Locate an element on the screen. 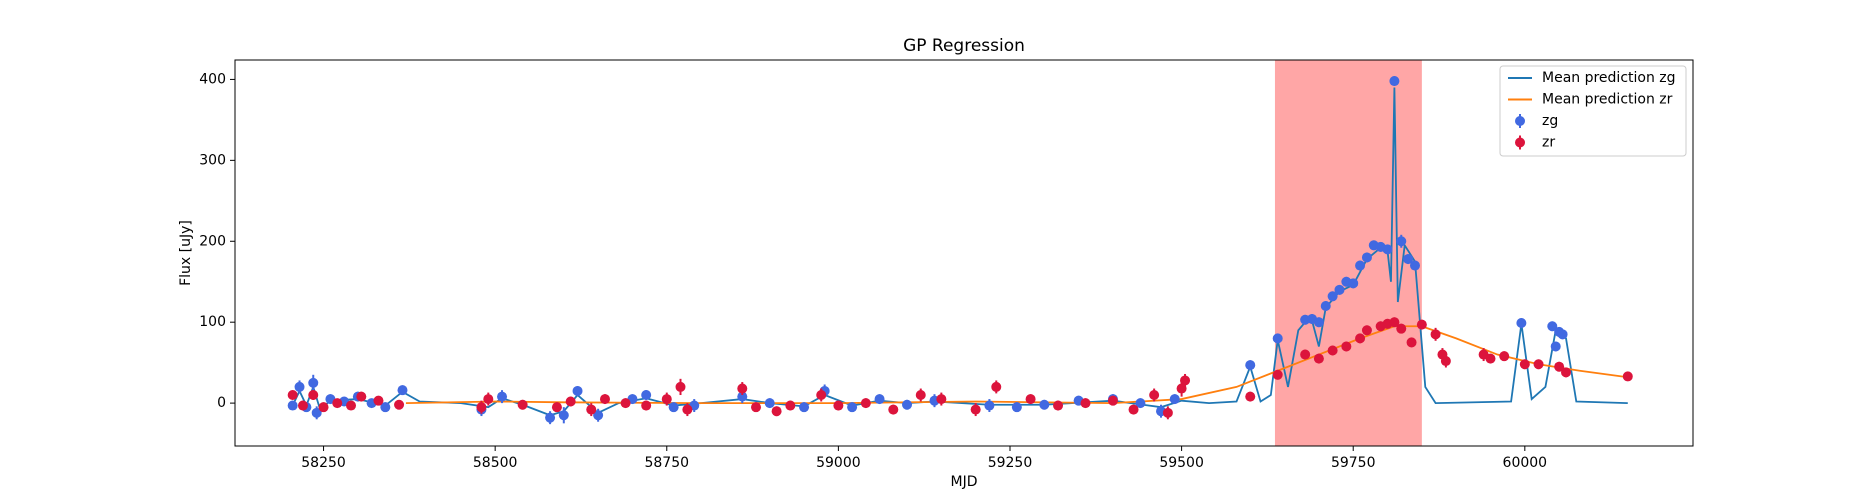  x-tick-label: 58750 is located at coordinates (666, 463).